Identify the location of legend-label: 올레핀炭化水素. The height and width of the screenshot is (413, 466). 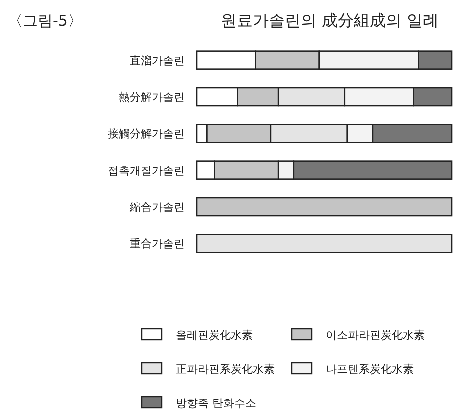
(214, 335).